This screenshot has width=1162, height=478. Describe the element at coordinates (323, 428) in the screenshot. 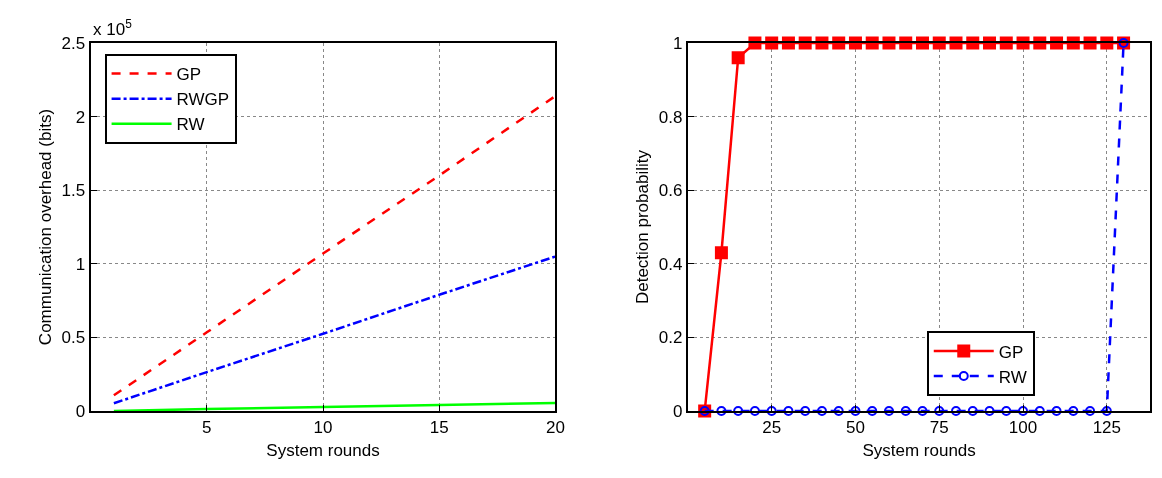

I see `x-tick-label: 10` at that location.